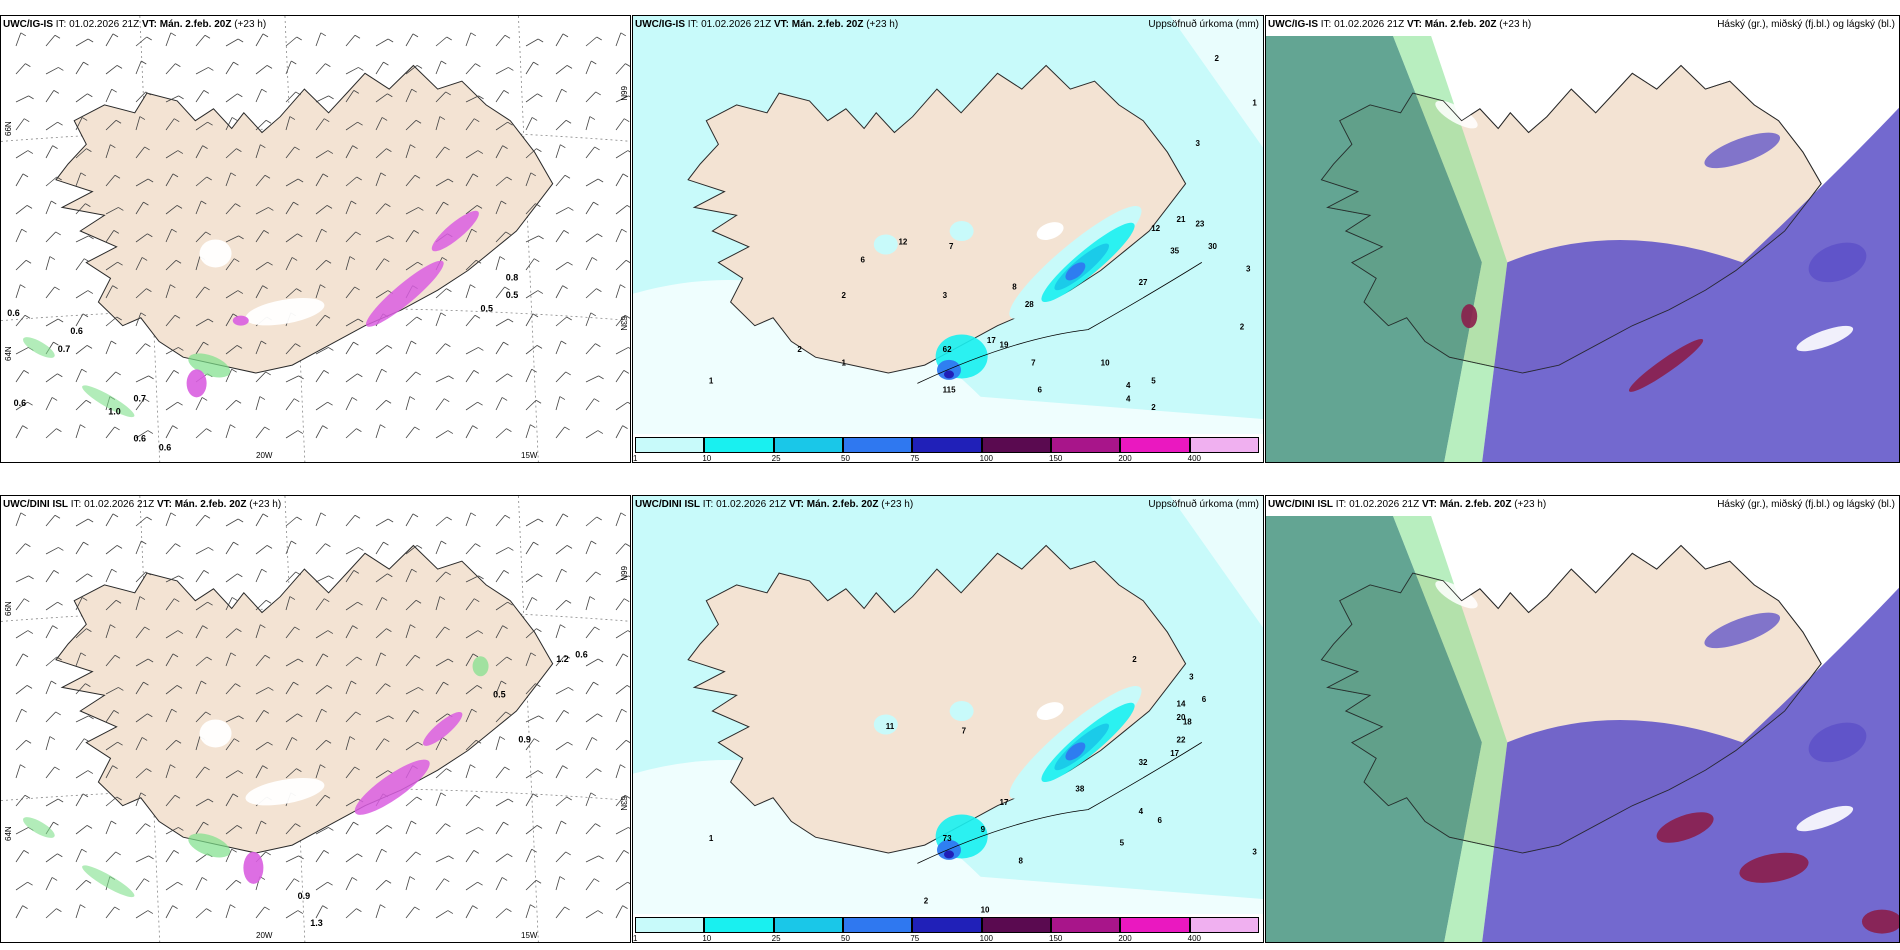 Image resolution: width=1900 pixels, height=950 pixels. Describe the element at coordinates (114, 412) in the screenshot. I see `value-label: 1.0` at that location.